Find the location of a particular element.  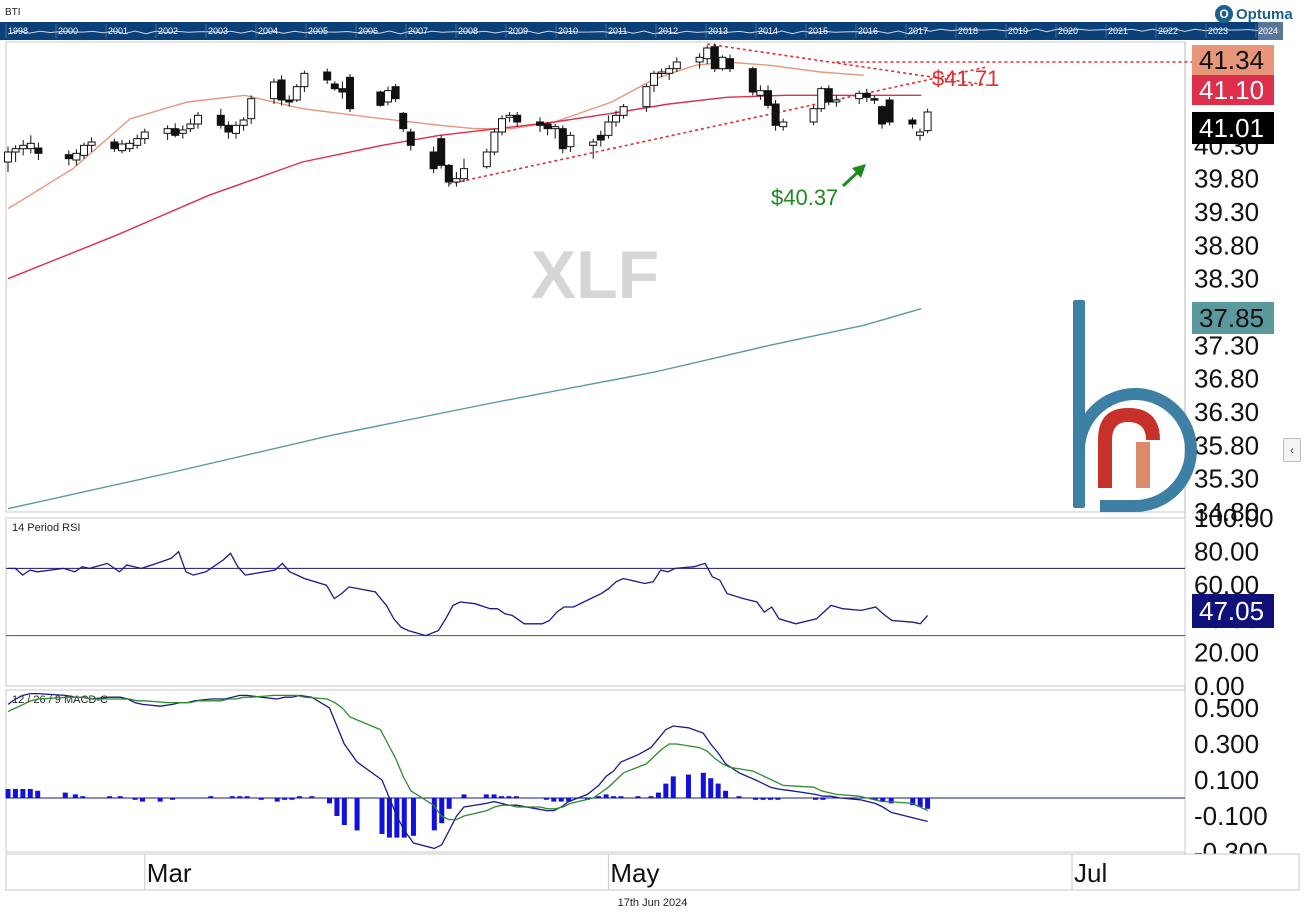

optuma-brand: O Optuma is located at coordinates (1254, 14).